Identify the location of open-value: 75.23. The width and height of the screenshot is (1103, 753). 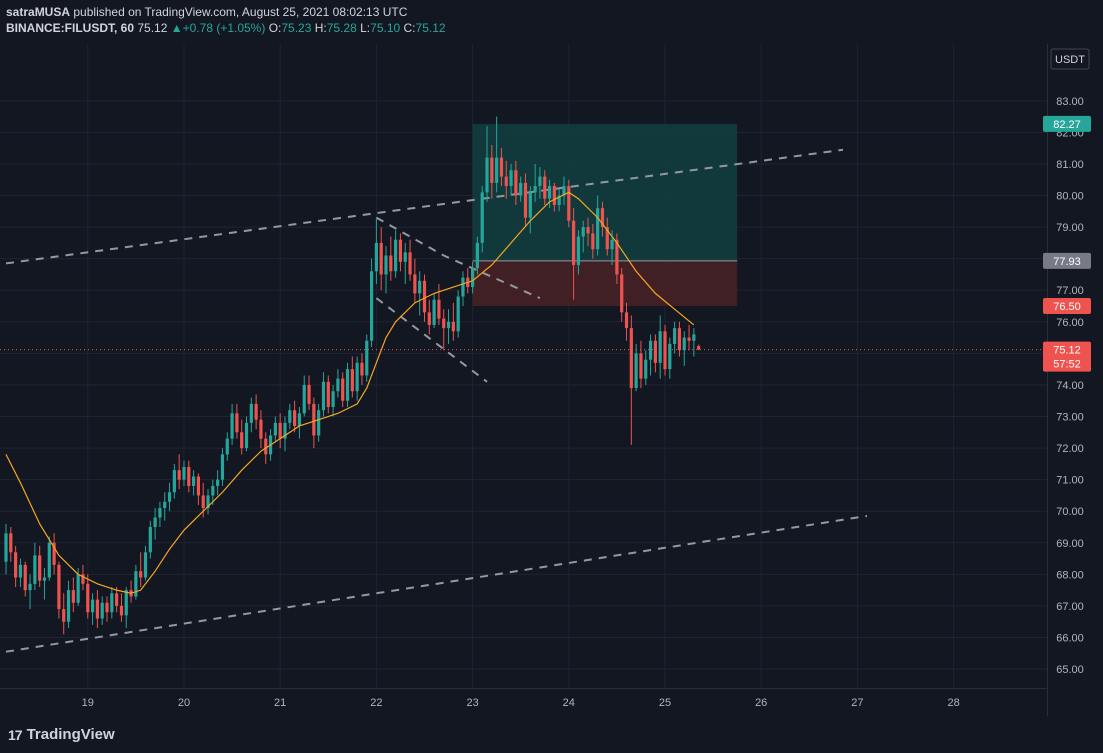
(296, 28).